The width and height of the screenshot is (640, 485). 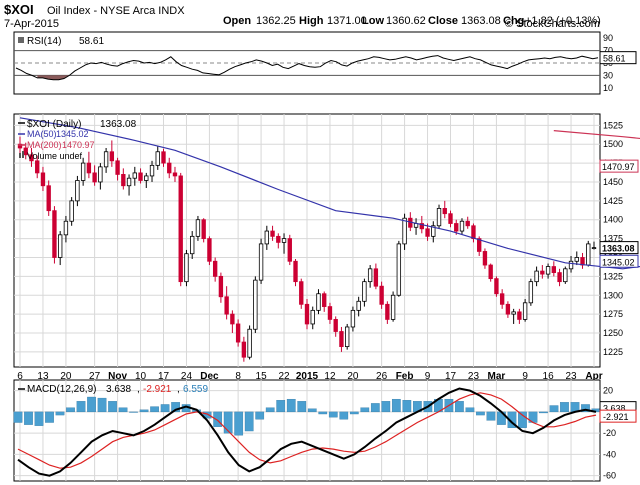 What do you see at coordinates (141, 376) in the screenshot?
I see `date-tick-label: 10` at bounding box center [141, 376].